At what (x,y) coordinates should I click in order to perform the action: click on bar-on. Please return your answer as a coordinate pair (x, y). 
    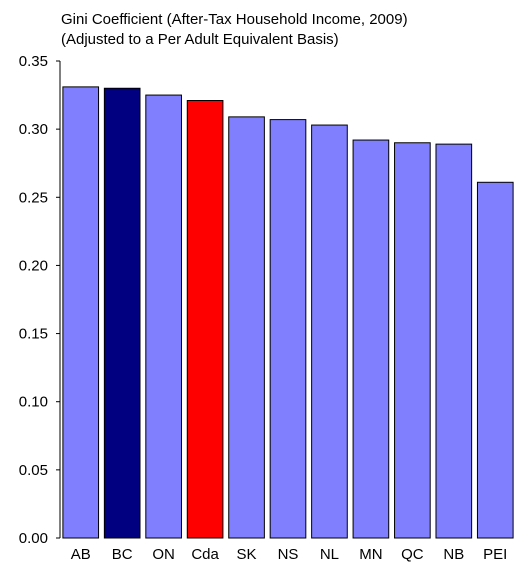
    Looking at the image, I should click on (163, 316).